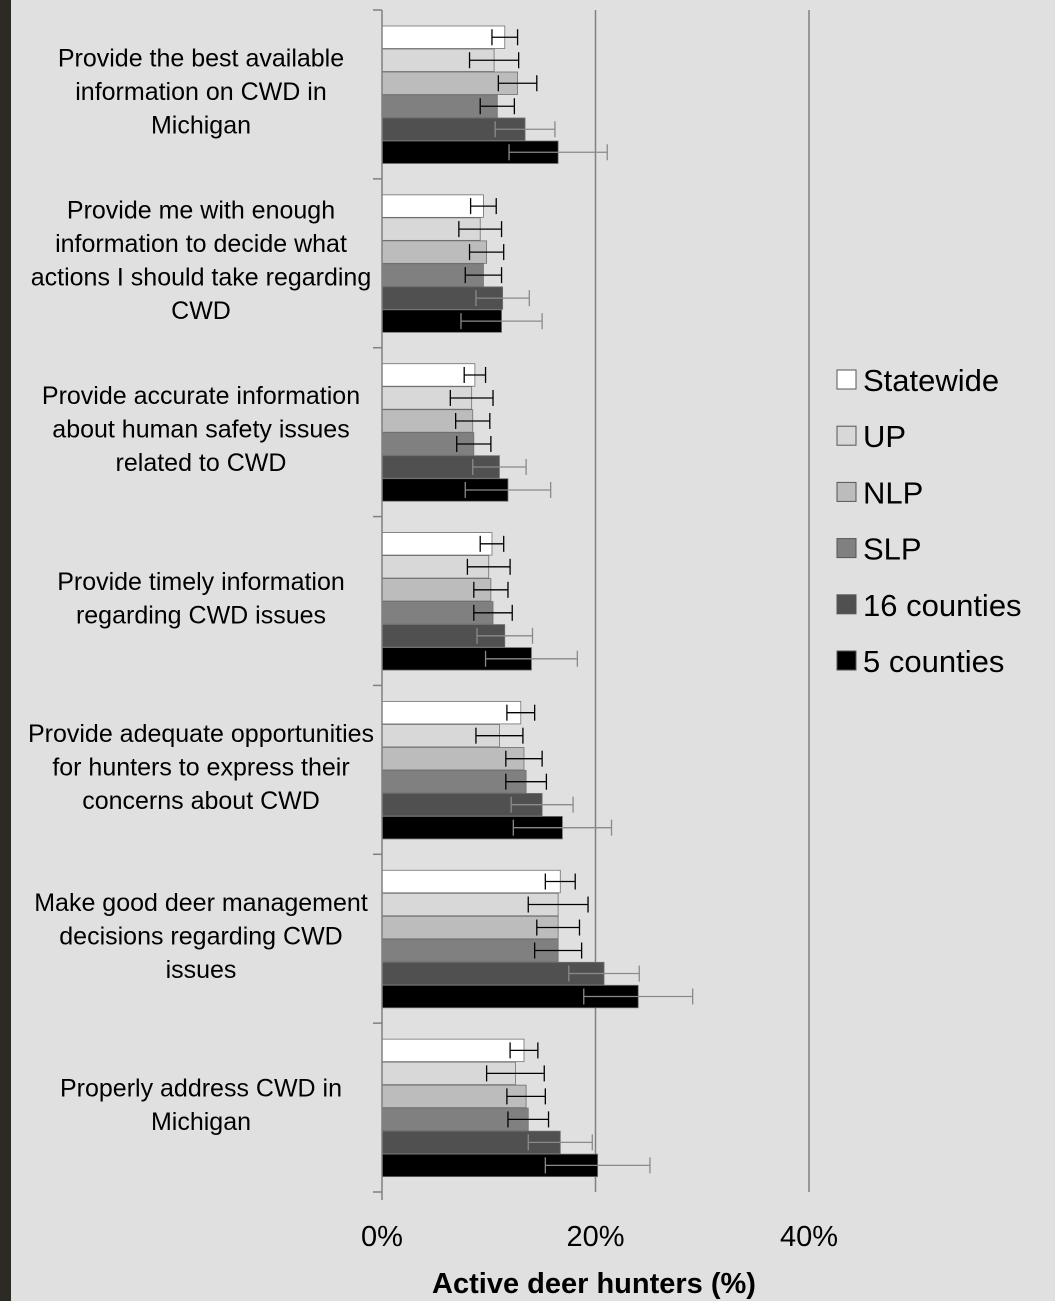 The height and width of the screenshot is (1301, 1055). What do you see at coordinates (201, 970) in the screenshot?
I see `category-label-line: issues` at bounding box center [201, 970].